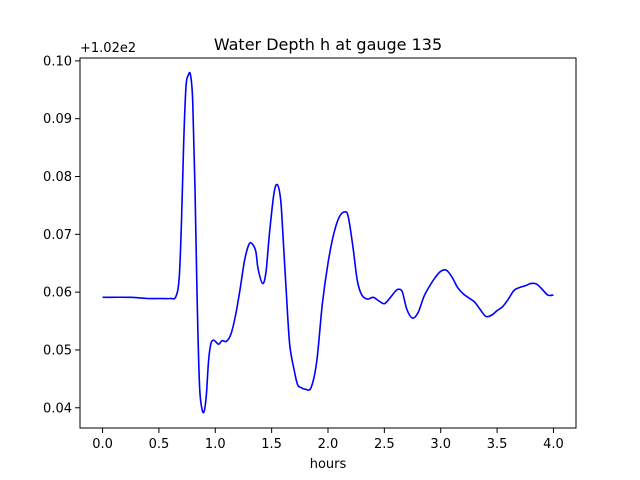  What do you see at coordinates (57, 350) in the screenshot?
I see `y-tick-label: 0.05` at bounding box center [57, 350].